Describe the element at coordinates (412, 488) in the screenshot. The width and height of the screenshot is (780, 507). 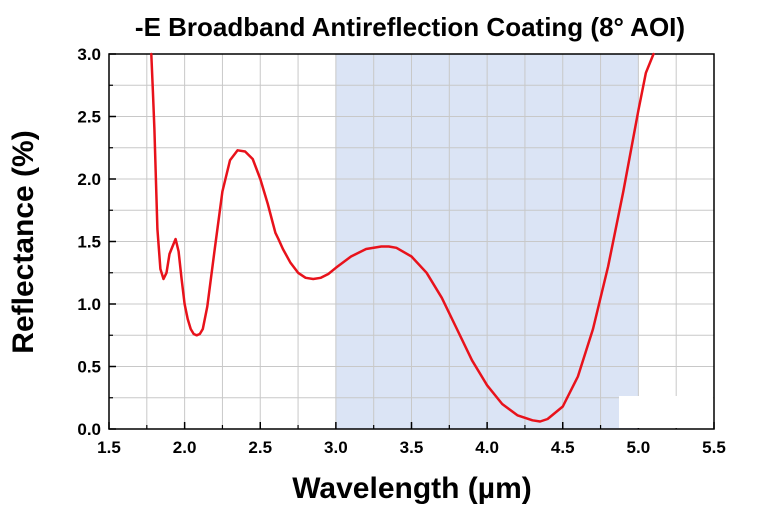
I see `x-axis-label: Wavelength (µm)` at that location.